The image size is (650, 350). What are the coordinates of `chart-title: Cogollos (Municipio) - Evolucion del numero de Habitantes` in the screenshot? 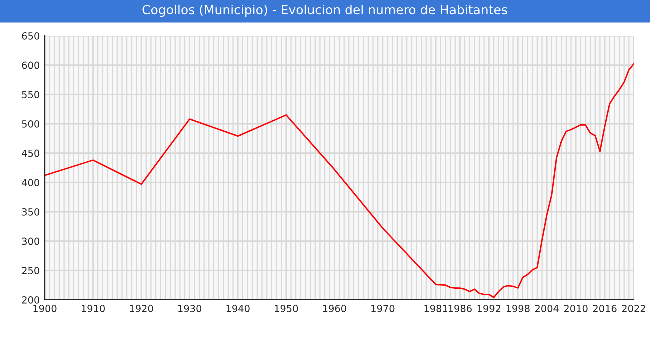 It's located at (325, 11).